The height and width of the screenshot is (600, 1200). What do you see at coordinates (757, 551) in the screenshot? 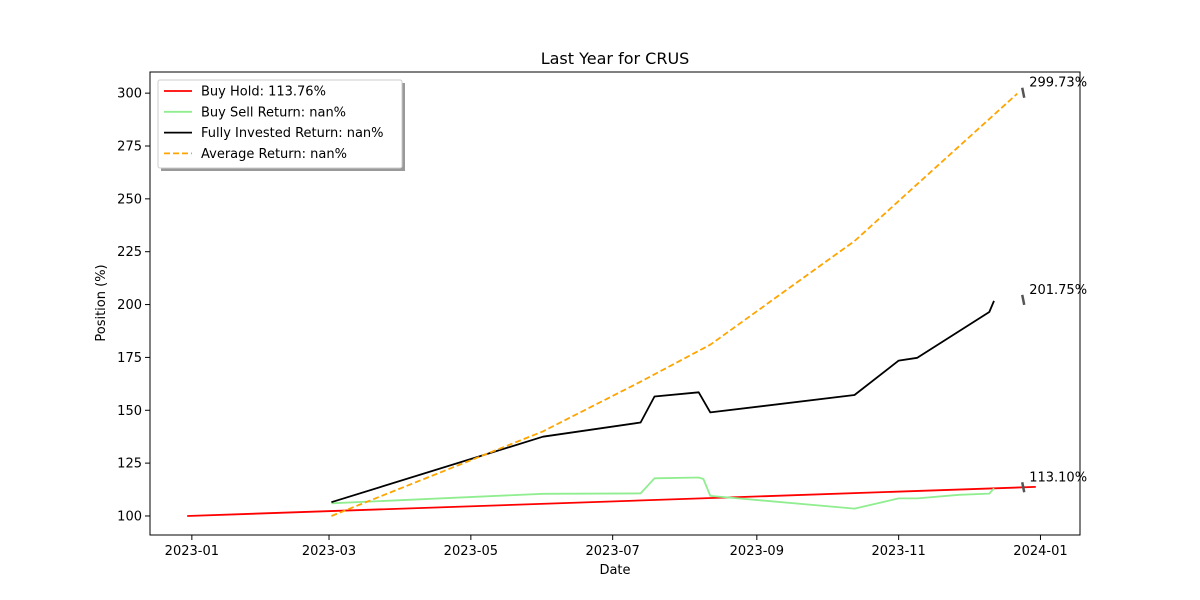
I see `x-tick-label: 2023-09` at bounding box center [757, 551].